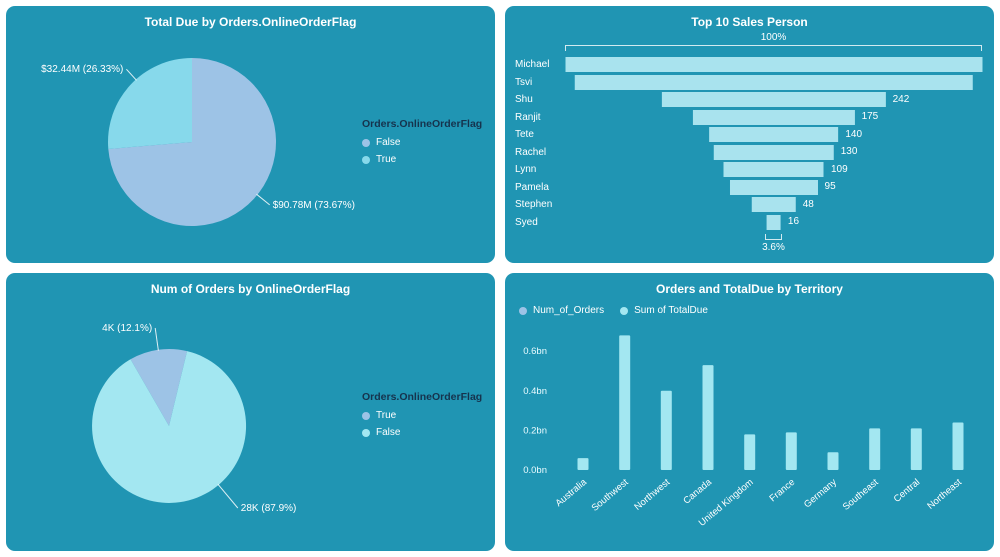  I want to click on bar-northeast, so click(958, 446).